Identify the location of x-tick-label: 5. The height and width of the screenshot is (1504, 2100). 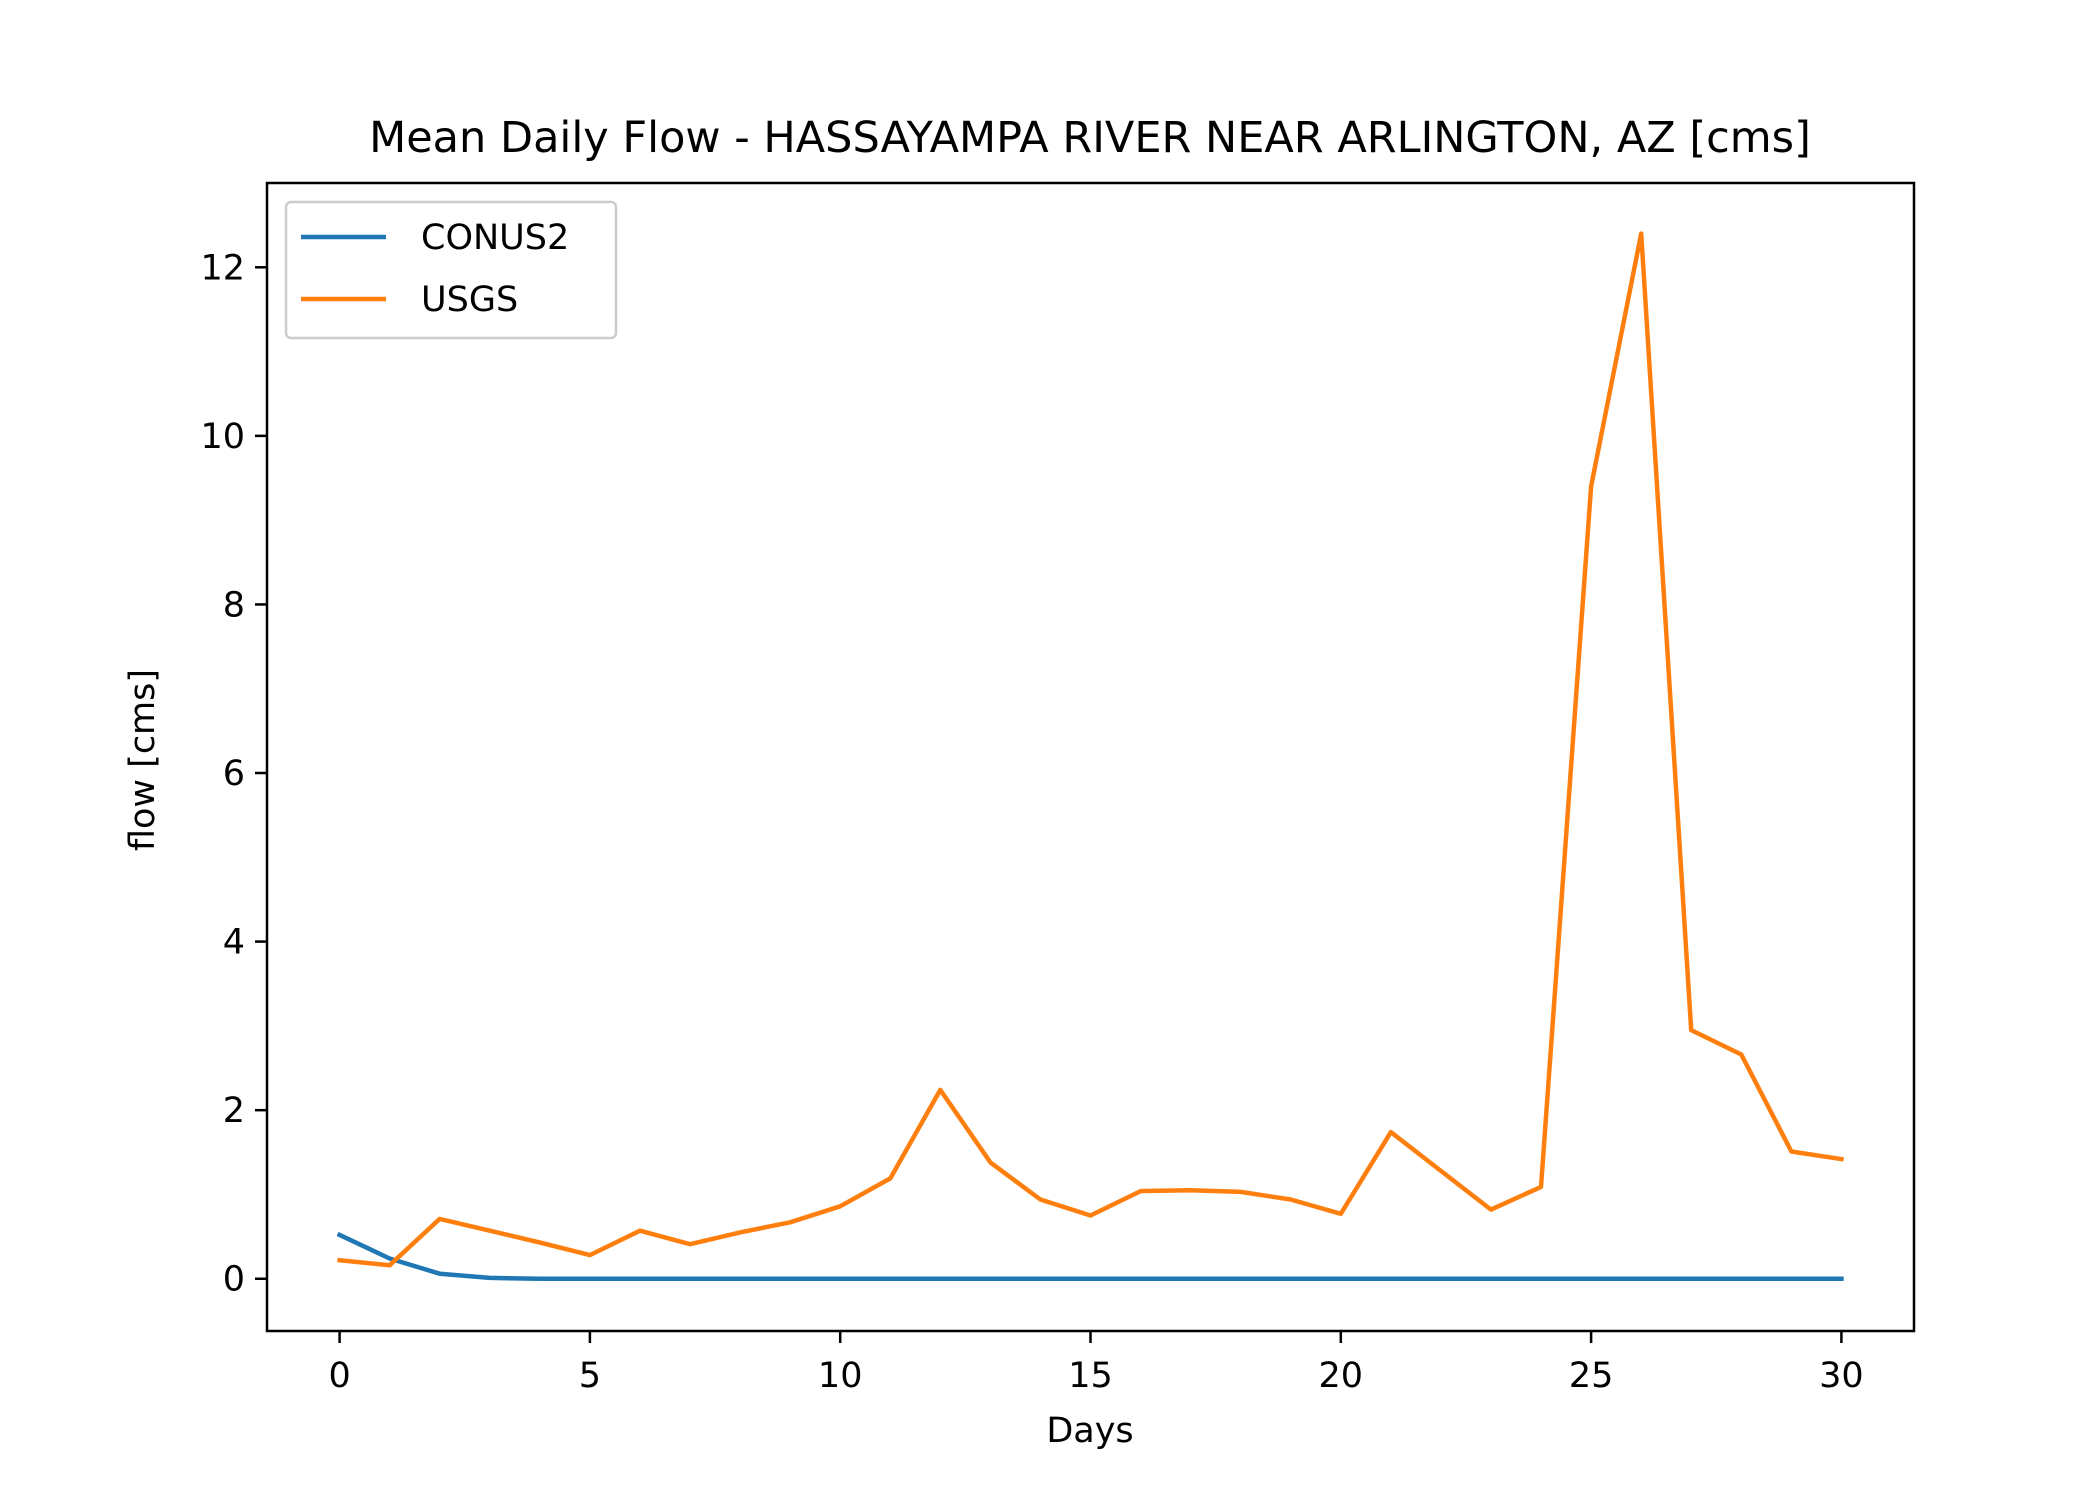
(590, 1376).